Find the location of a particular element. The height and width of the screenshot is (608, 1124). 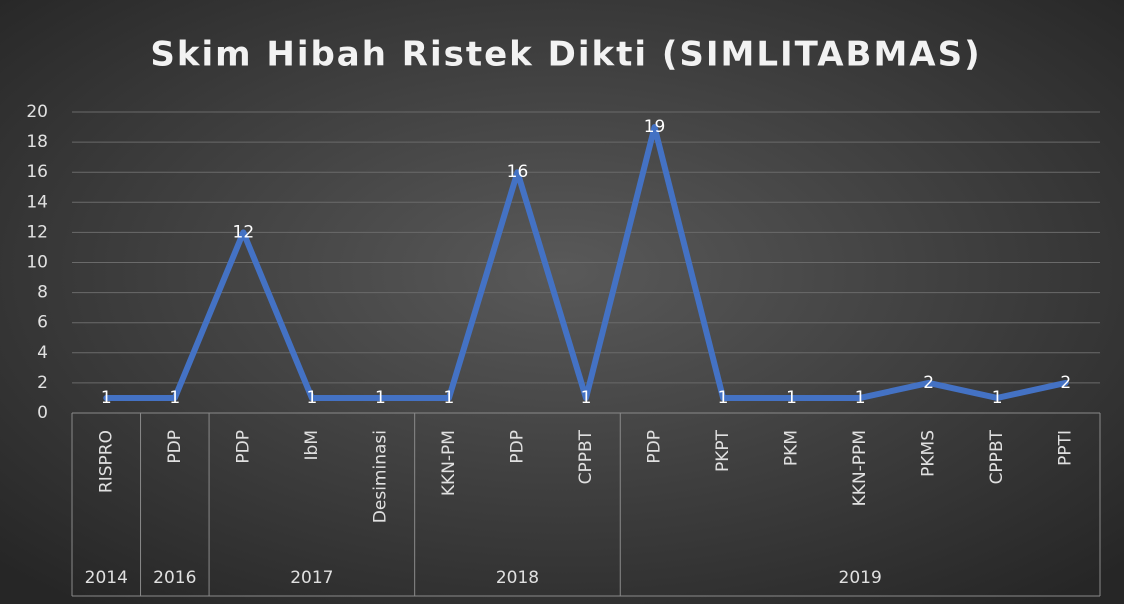

x-group-label: 2018 is located at coordinates (517, 578).